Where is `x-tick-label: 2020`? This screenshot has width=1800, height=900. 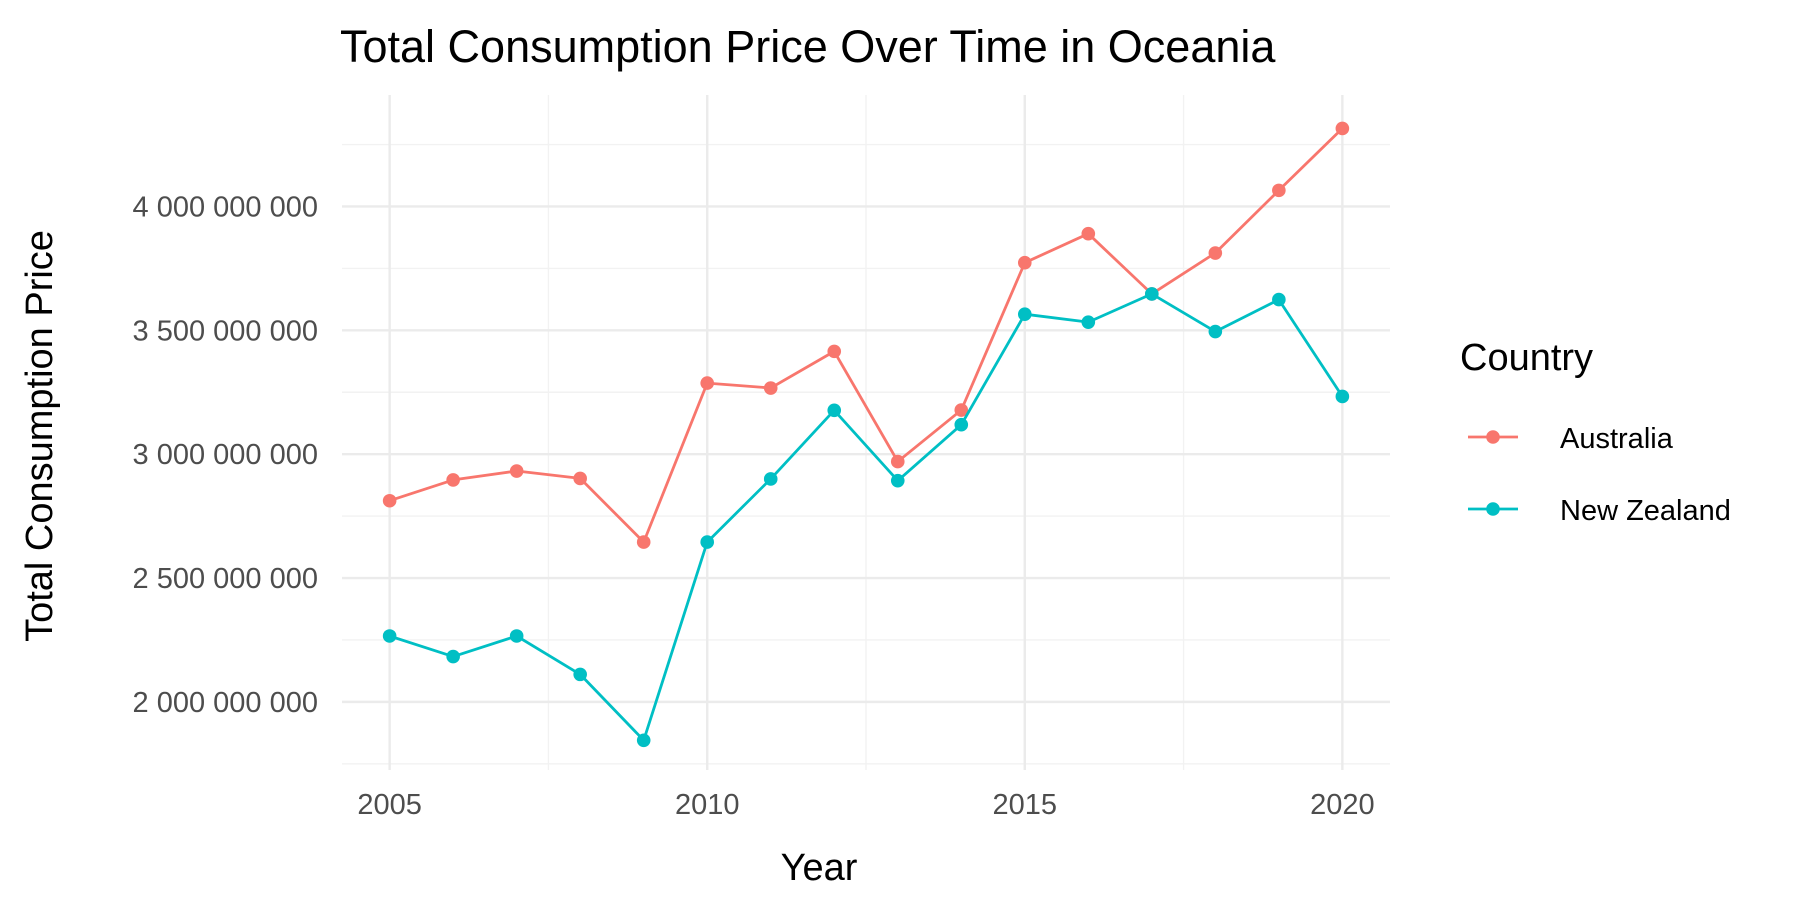
x-tick-label: 2020 is located at coordinates (1342, 805).